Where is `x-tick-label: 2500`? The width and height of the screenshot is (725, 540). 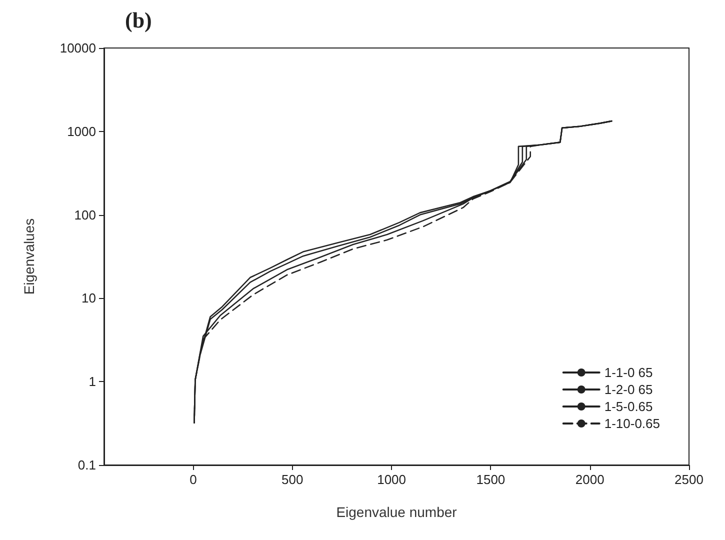 x-tick-label: 2500 is located at coordinates (689, 479).